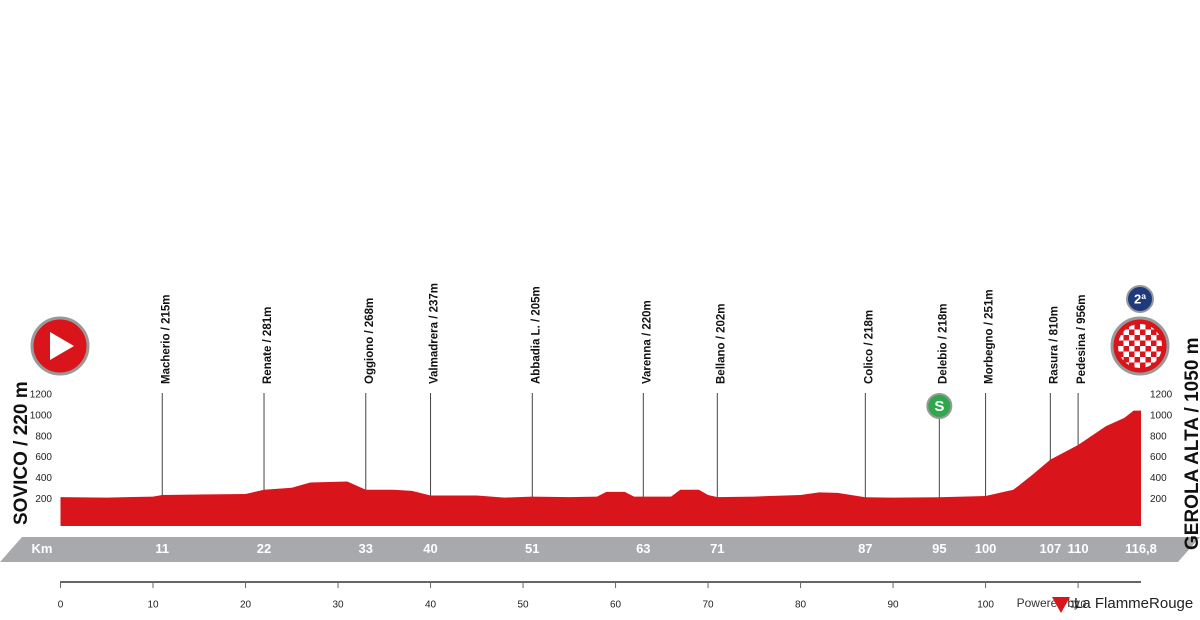 The image size is (1200, 620). I want to click on km-band-label: 22, so click(264, 548).